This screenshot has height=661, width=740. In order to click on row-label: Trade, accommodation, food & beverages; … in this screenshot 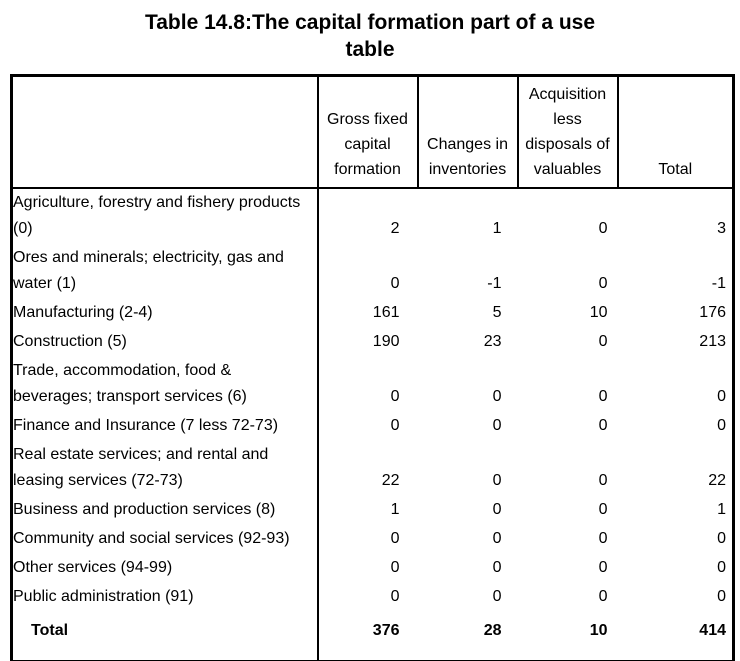, I will do `click(165, 384)`.